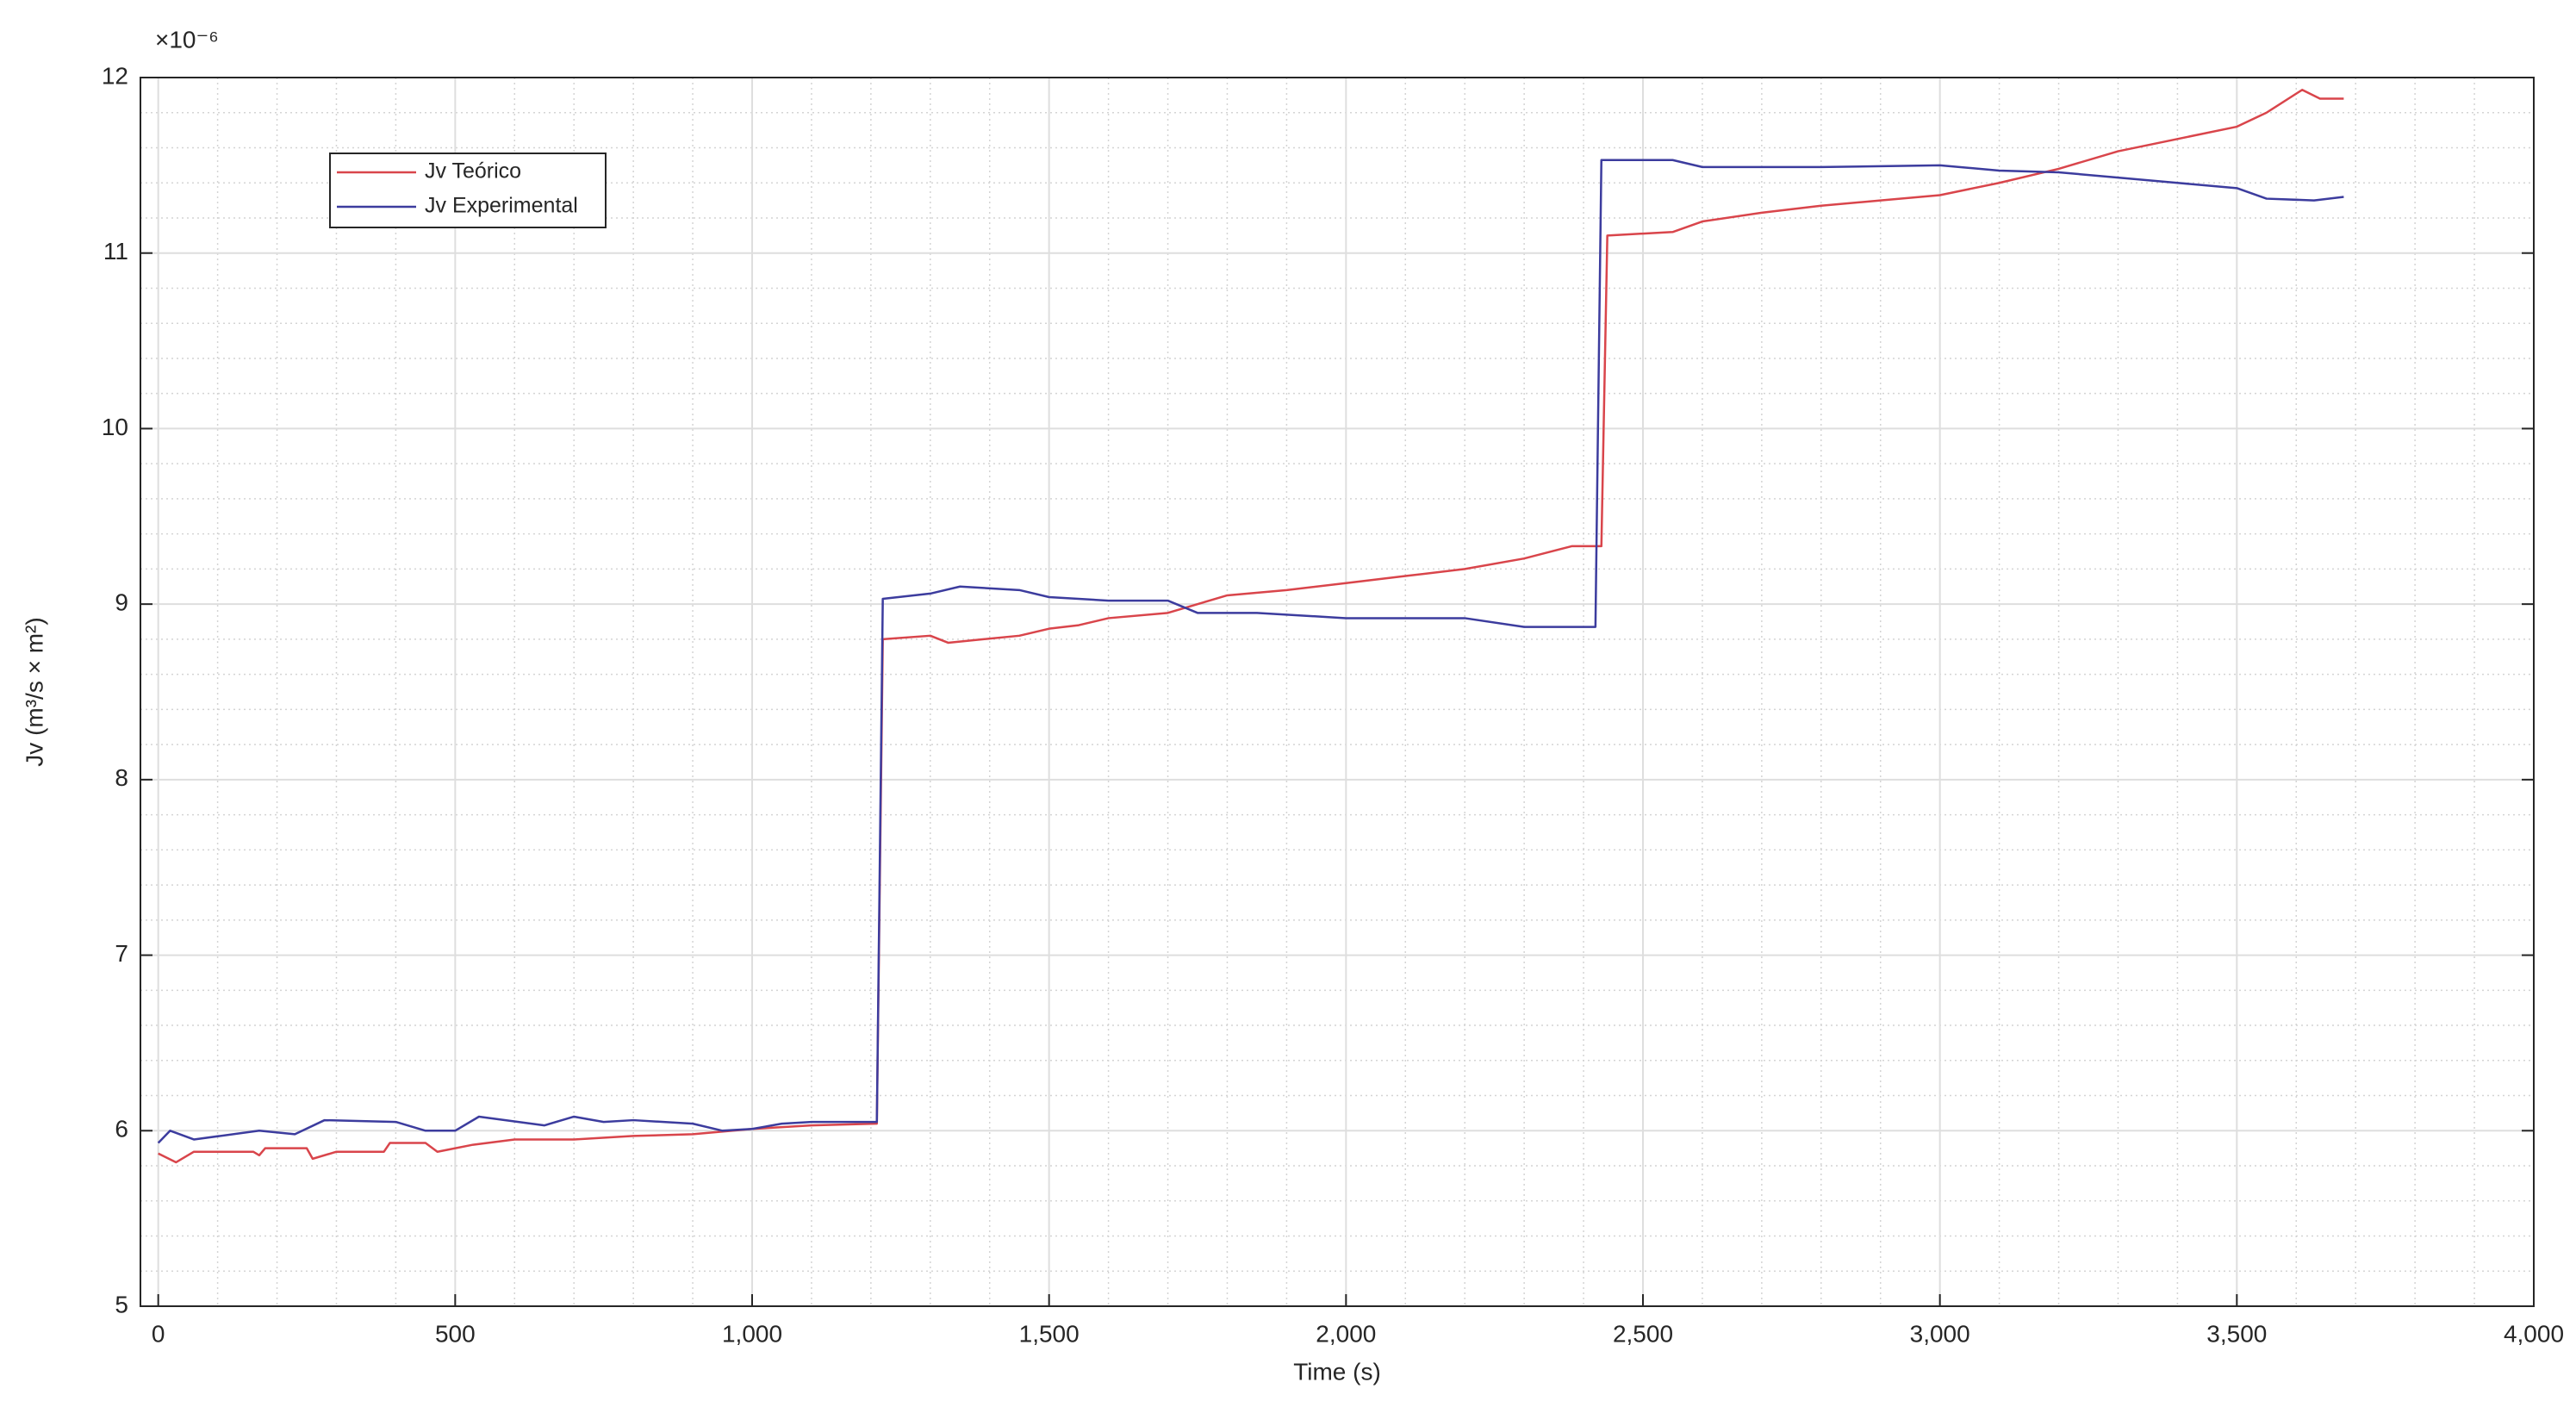 The width and height of the screenshot is (2576, 1401). What do you see at coordinates (1049, 1333) in the screenshot?
I see `x-tick-label: 1,500` at bounding box center [1049, 1333].